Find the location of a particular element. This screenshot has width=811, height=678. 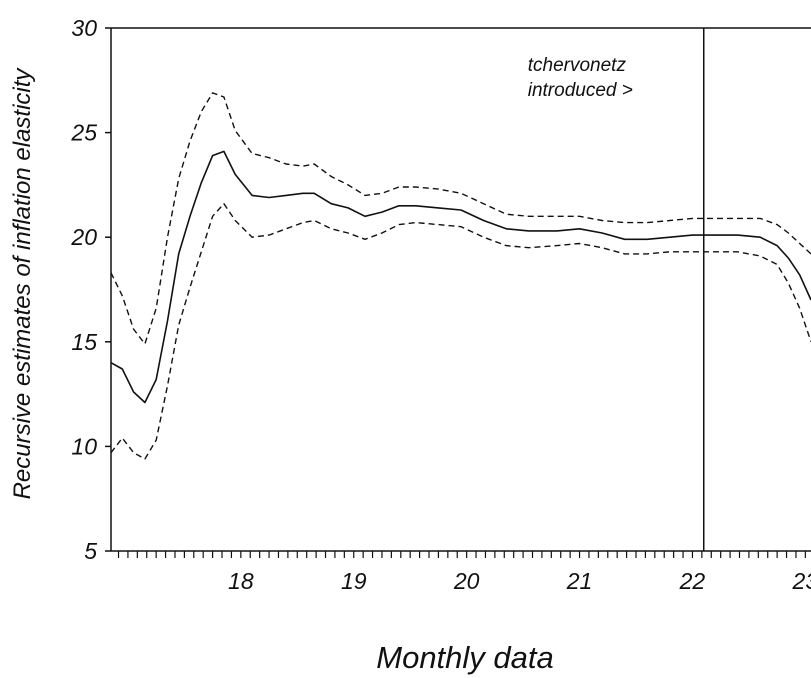

y-axis-ticks: 5 10 15 20 25 30 is located at coordinates (90, 289).